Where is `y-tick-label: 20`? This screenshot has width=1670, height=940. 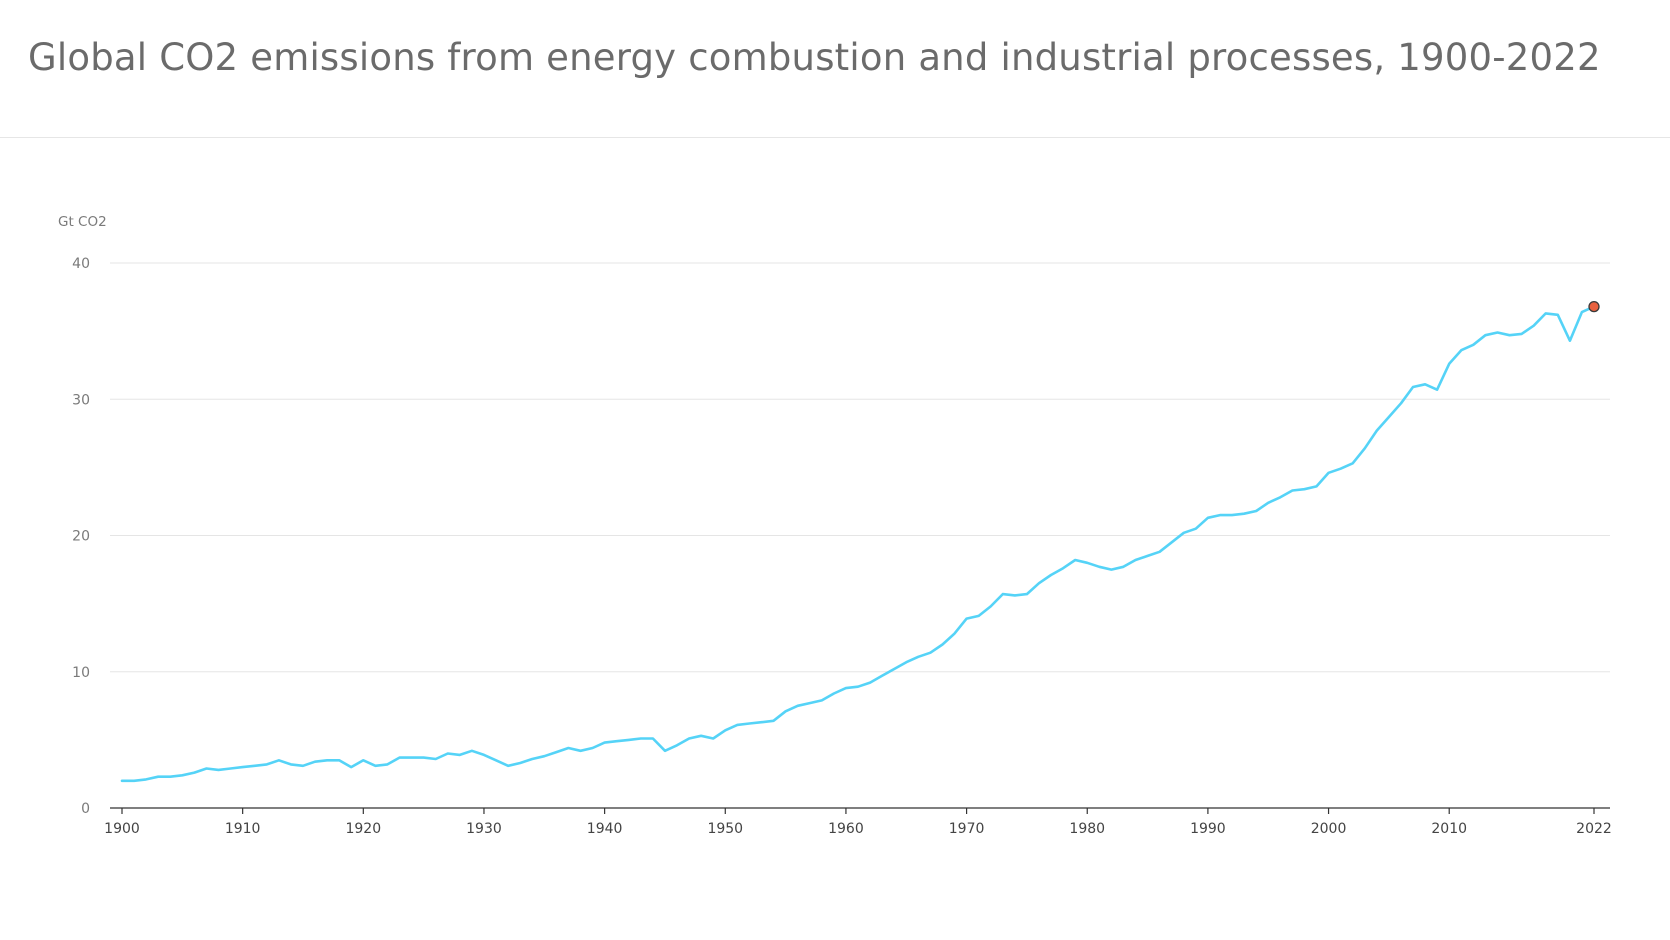
y-tick-label: 20 is located at coordinates (81, 537).